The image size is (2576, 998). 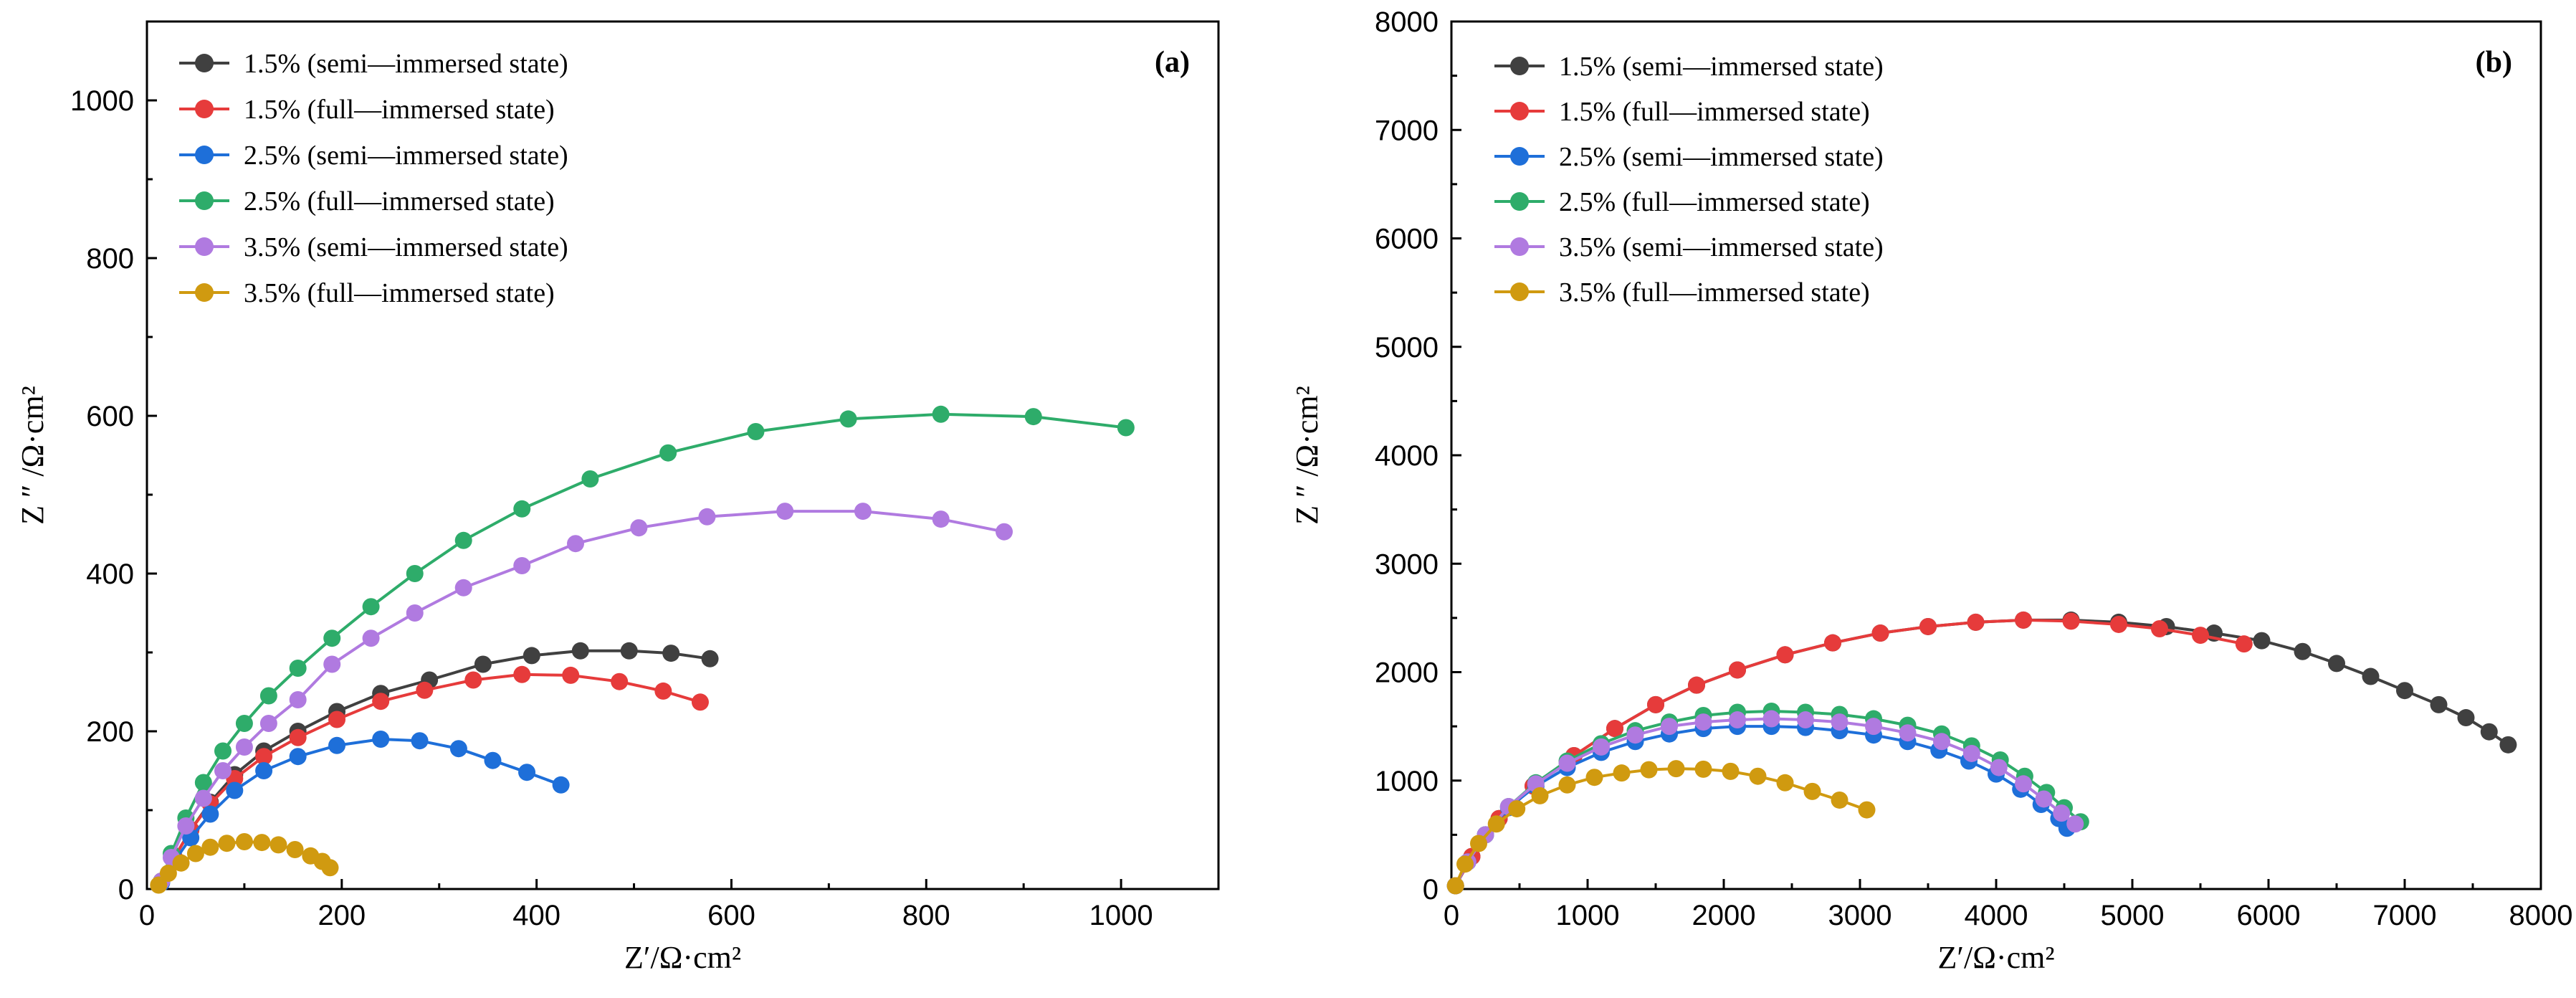 I want to click on y-tick-label-a: 200, so click(x=110, y=732).